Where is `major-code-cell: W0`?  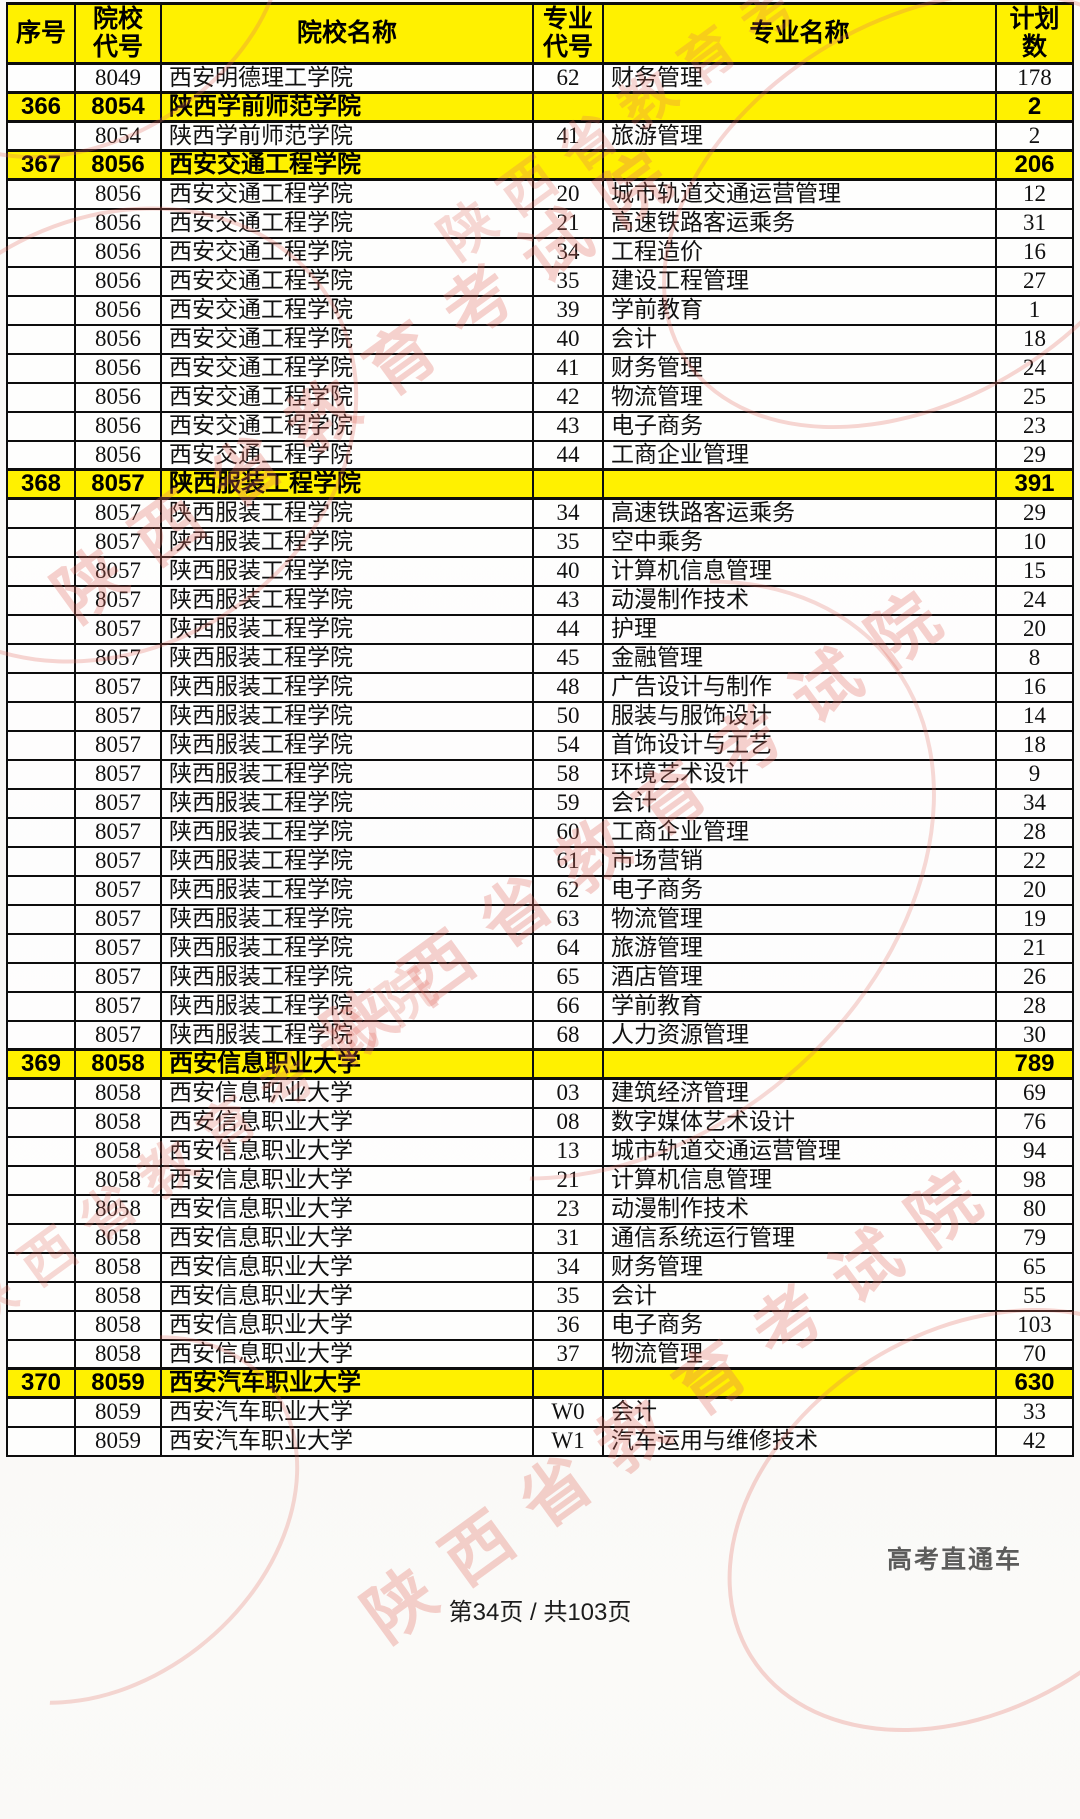
major-code-cell: W0 is located at coordinates (568, 1412).